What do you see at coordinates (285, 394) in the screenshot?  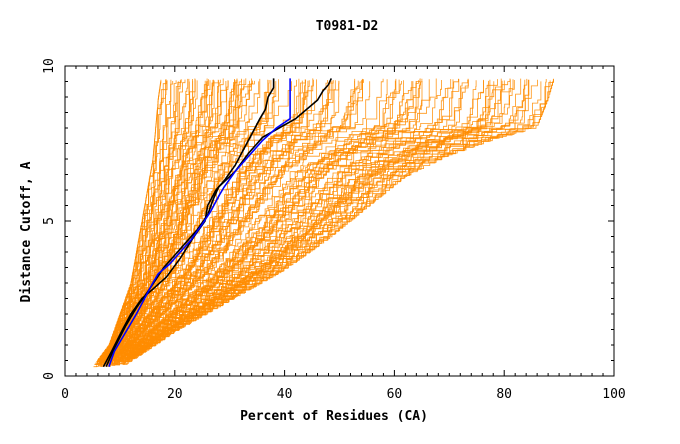 I see `x-tick-label: 40` at bounding box center [285, 394].